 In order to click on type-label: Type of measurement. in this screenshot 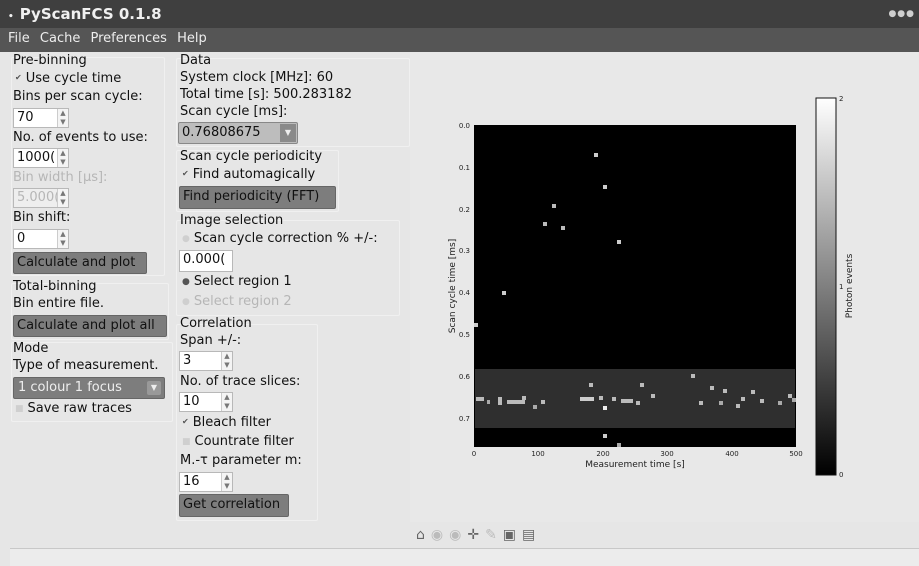, I will do `click(86, 365)`.